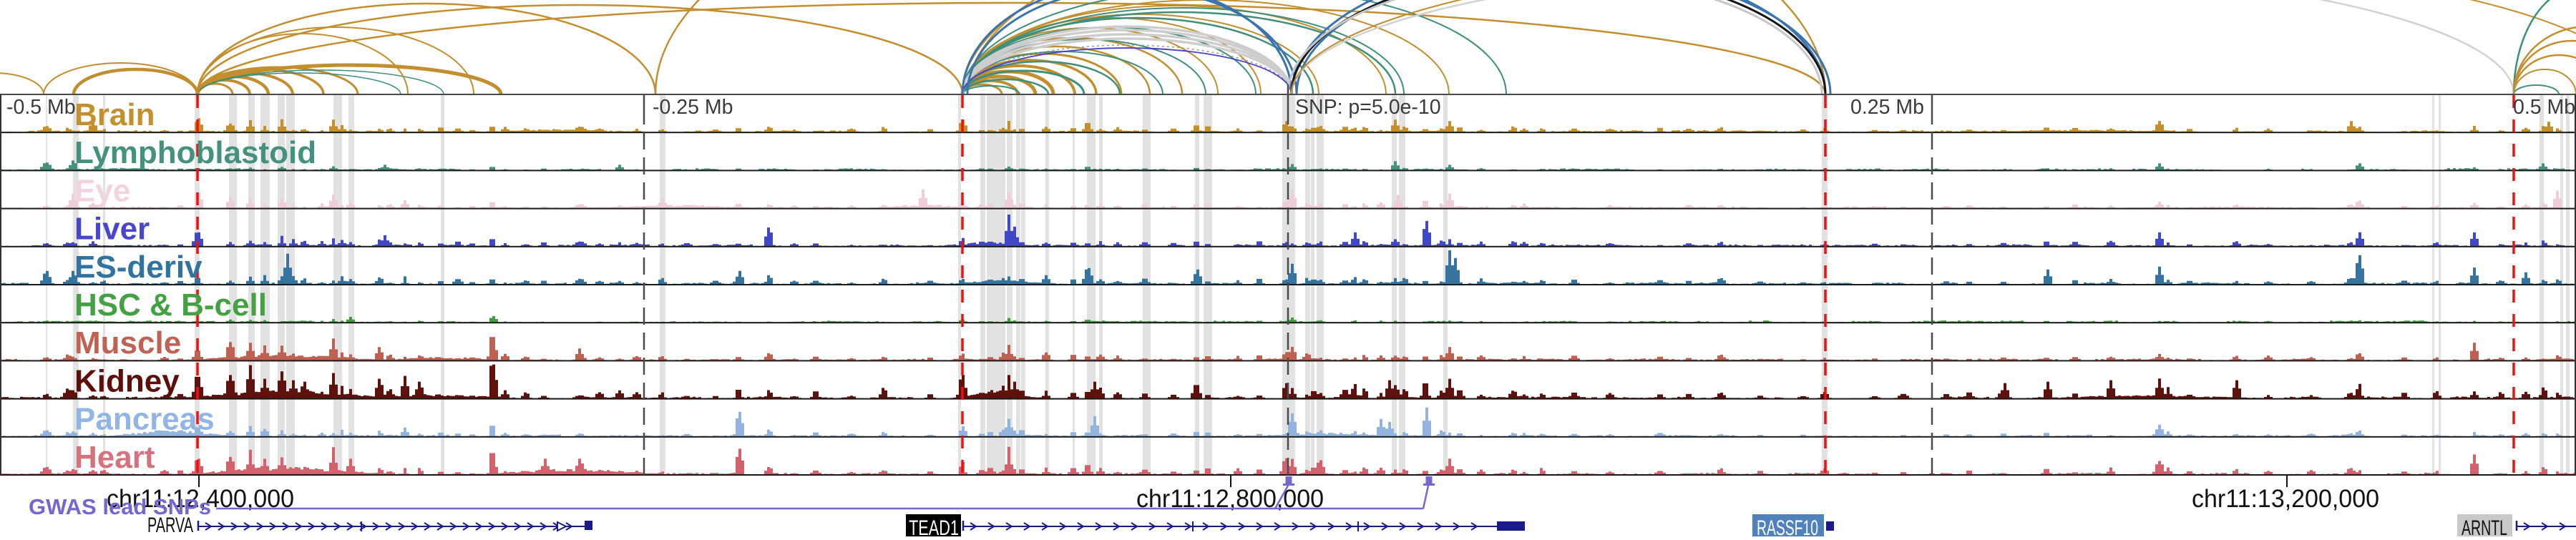 The height and width of the screenshot is (540, 2576). Describe the element at coordinates (41, 107) in the screenshot. I see `svg-text: -0.5 Mb` at that location.